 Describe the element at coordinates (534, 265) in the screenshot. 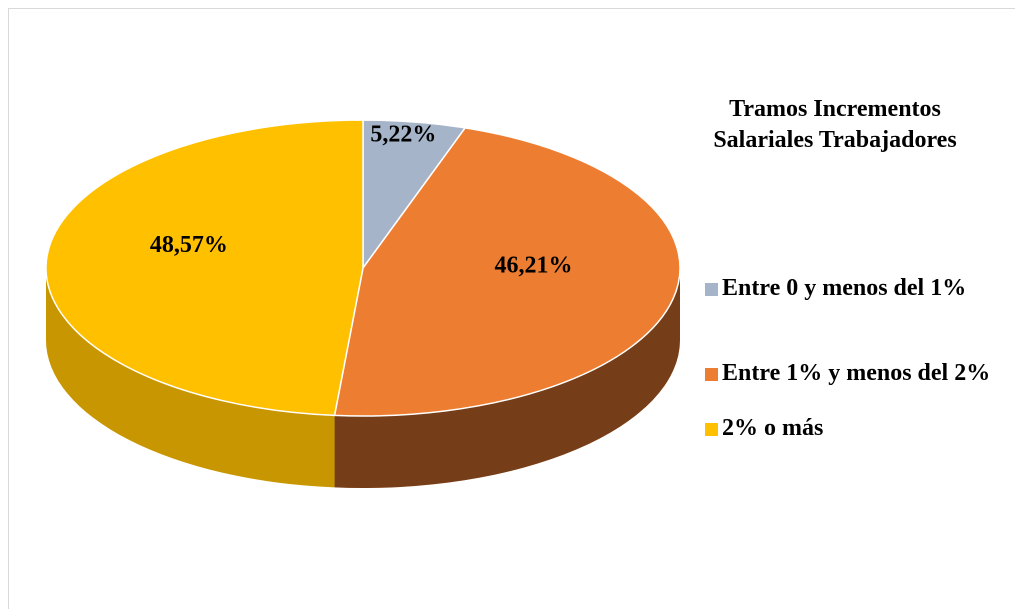

I see `data-label: 46,21%` at that location.